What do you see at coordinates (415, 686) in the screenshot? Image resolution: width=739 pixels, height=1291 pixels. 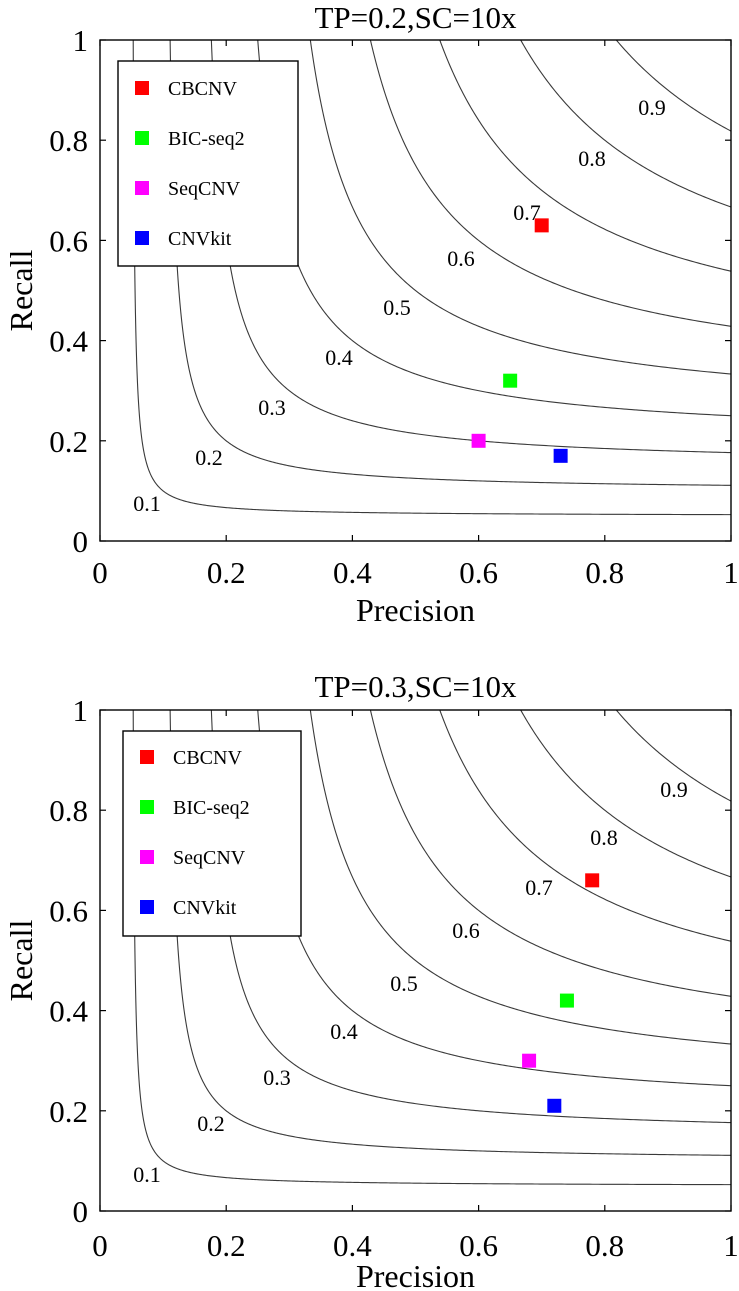 I see `chart-title: TP=0.3,SC=10x` at bounding box center [415, 686].